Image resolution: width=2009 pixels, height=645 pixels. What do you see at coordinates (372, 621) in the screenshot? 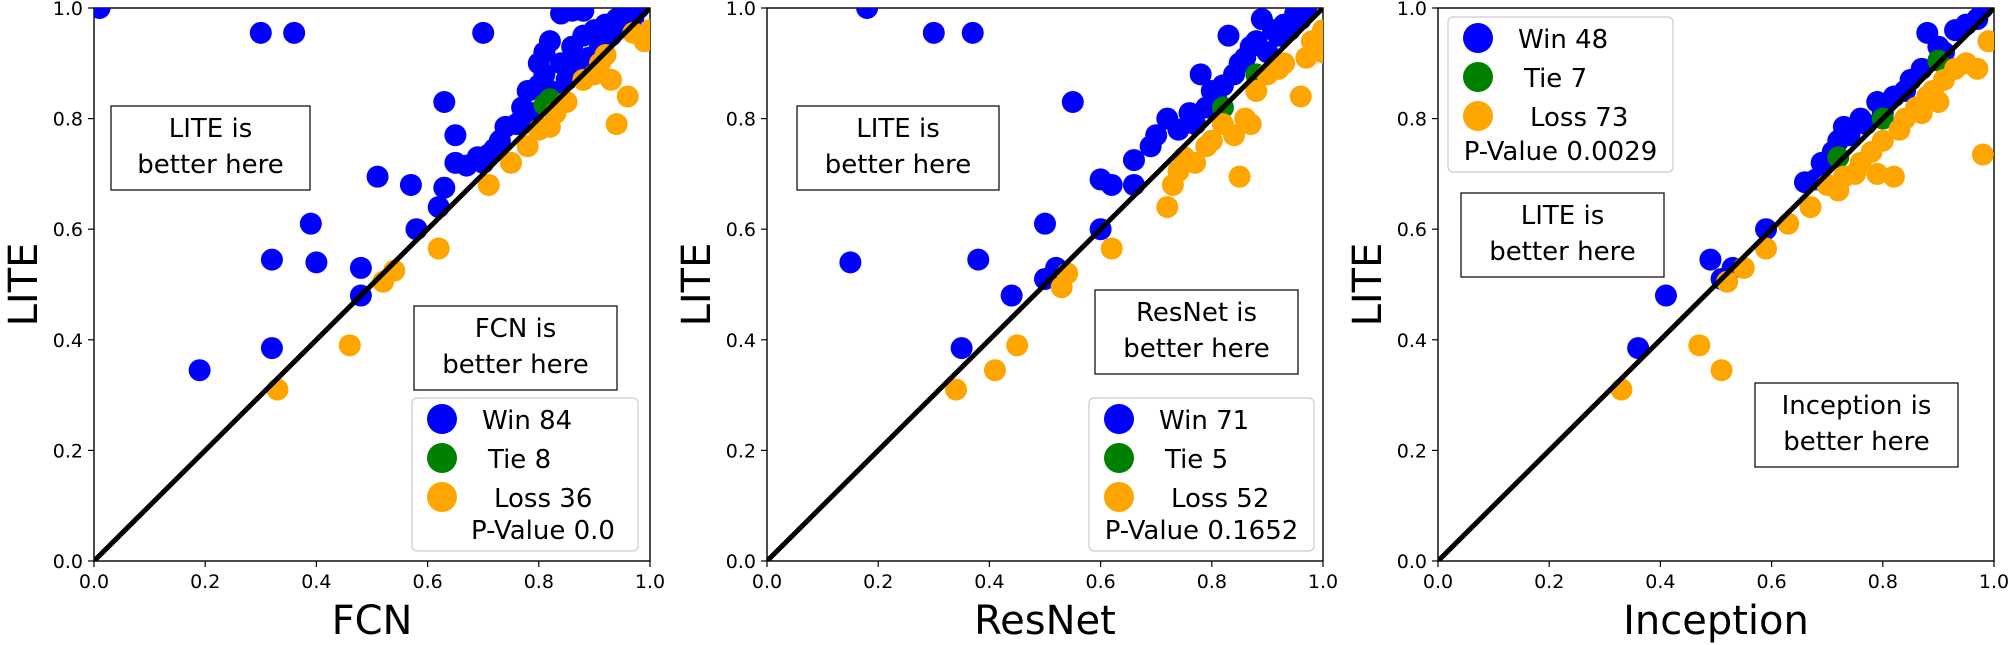
I see `x-axis-label: FCN` at bounding box center [372, 621].